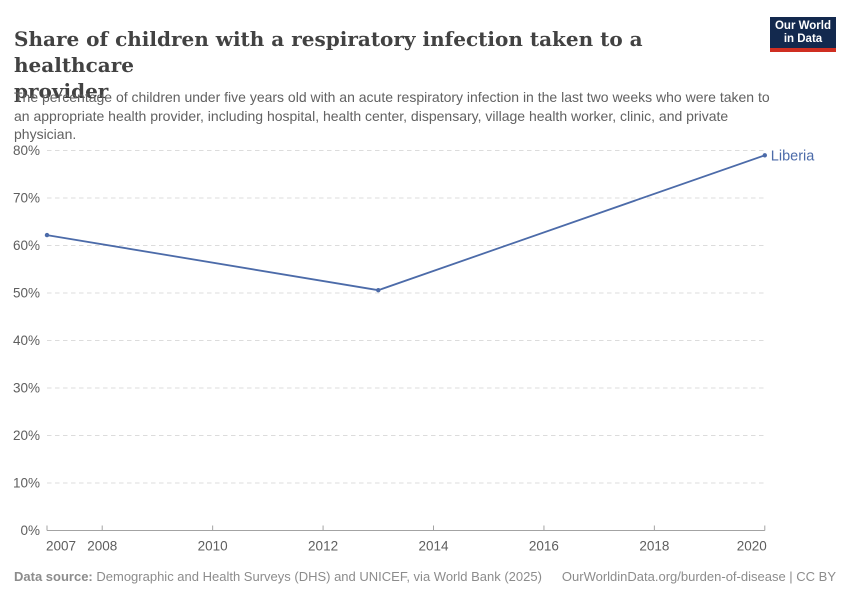  What do you see at coordinates (802, 26) in the screenshot?
I see `owid-logo-line1: Our World` at bounding box center [802, 26].